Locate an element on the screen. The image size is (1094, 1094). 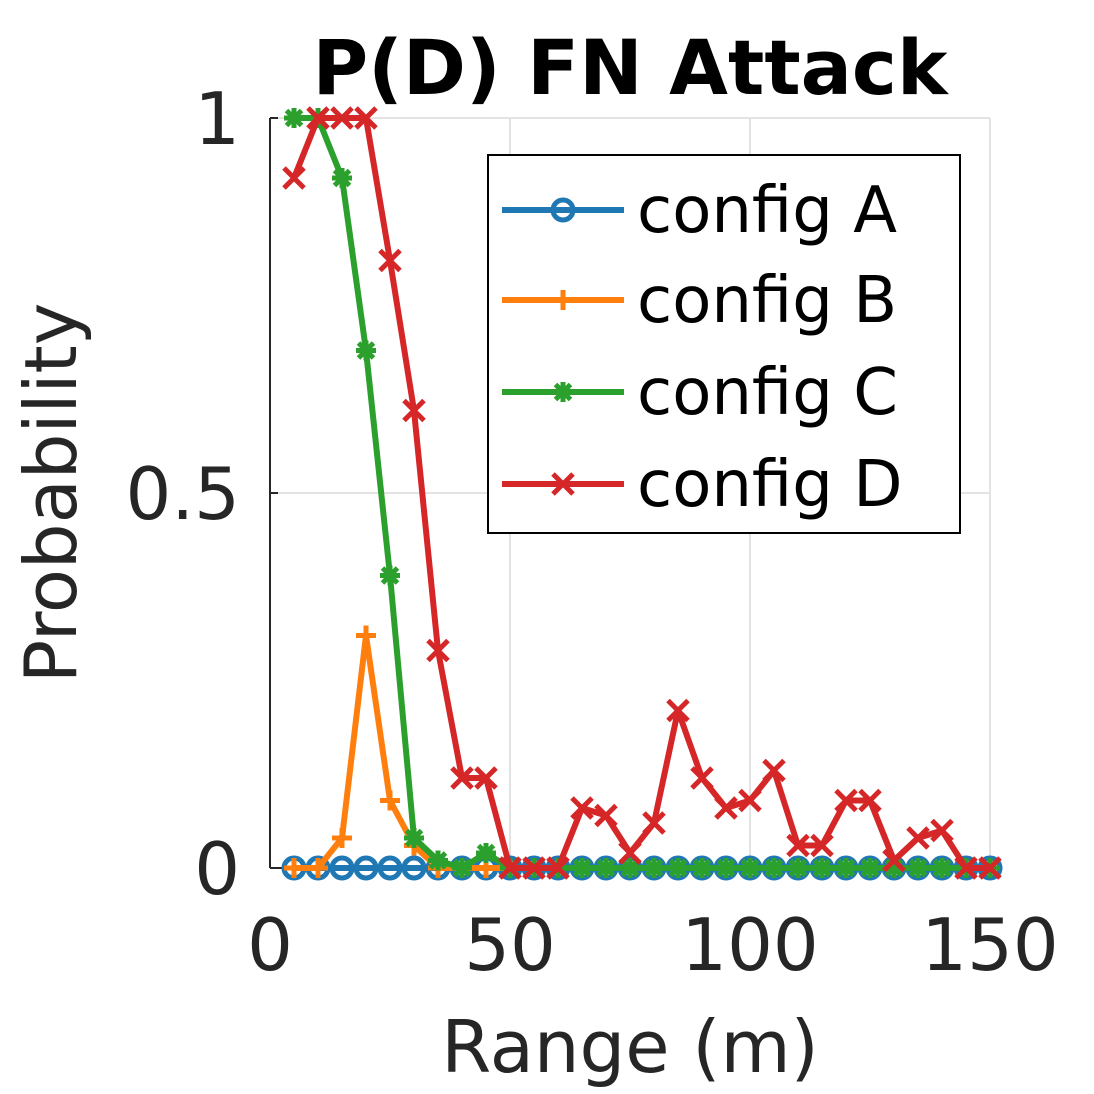
legend-item: config A is located at coordinates (699, 211).